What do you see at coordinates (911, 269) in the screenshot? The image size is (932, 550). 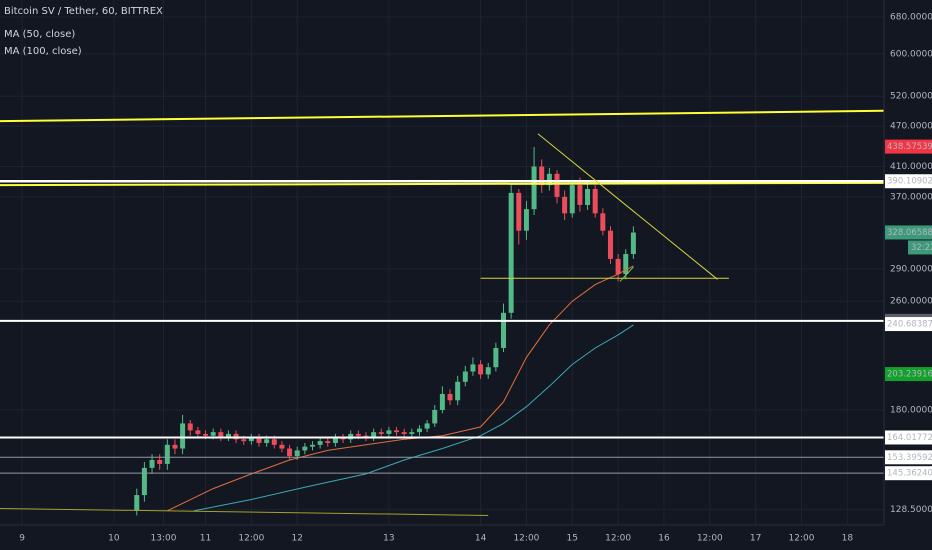 I see `y-tick-label: 290.00000000` at bounding box center [911, 269].